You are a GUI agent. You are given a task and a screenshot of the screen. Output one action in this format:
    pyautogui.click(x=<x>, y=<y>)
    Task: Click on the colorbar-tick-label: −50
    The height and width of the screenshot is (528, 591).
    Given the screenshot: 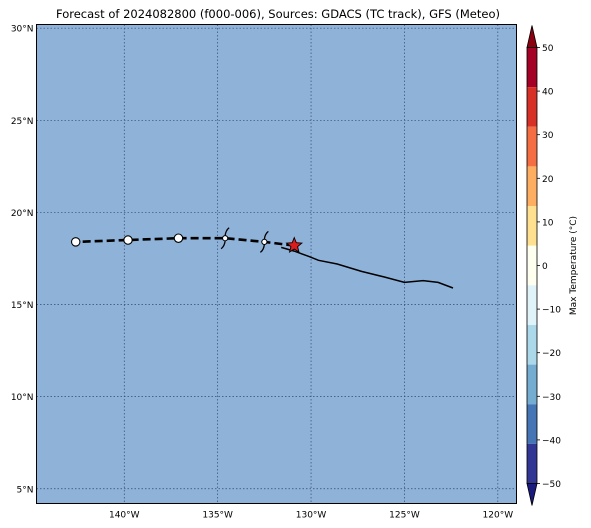 What is the action you would take?
    pyautogui.click(x=551, y=485)
    